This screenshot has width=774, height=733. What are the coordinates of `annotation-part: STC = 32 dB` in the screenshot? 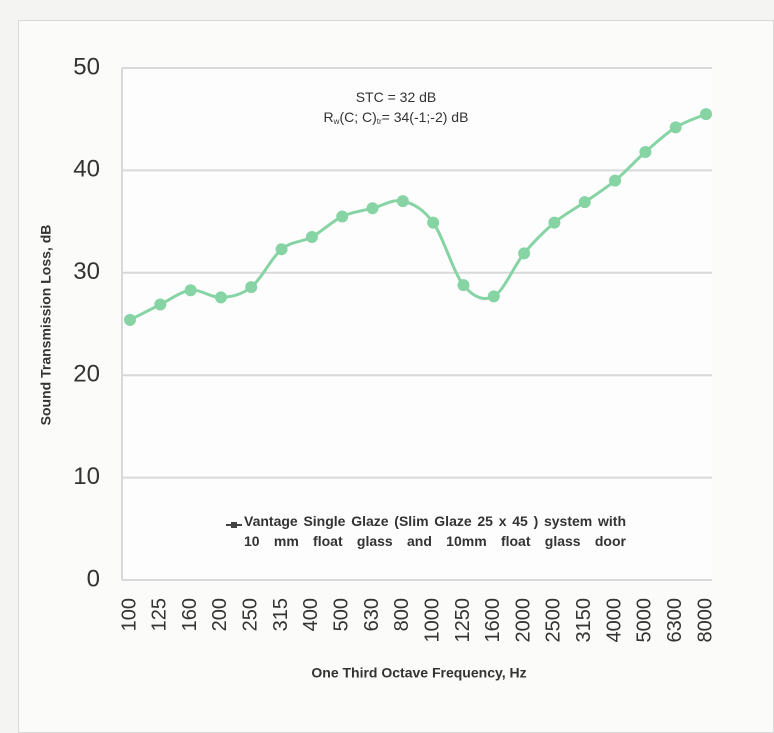 It's located at (396, 97).